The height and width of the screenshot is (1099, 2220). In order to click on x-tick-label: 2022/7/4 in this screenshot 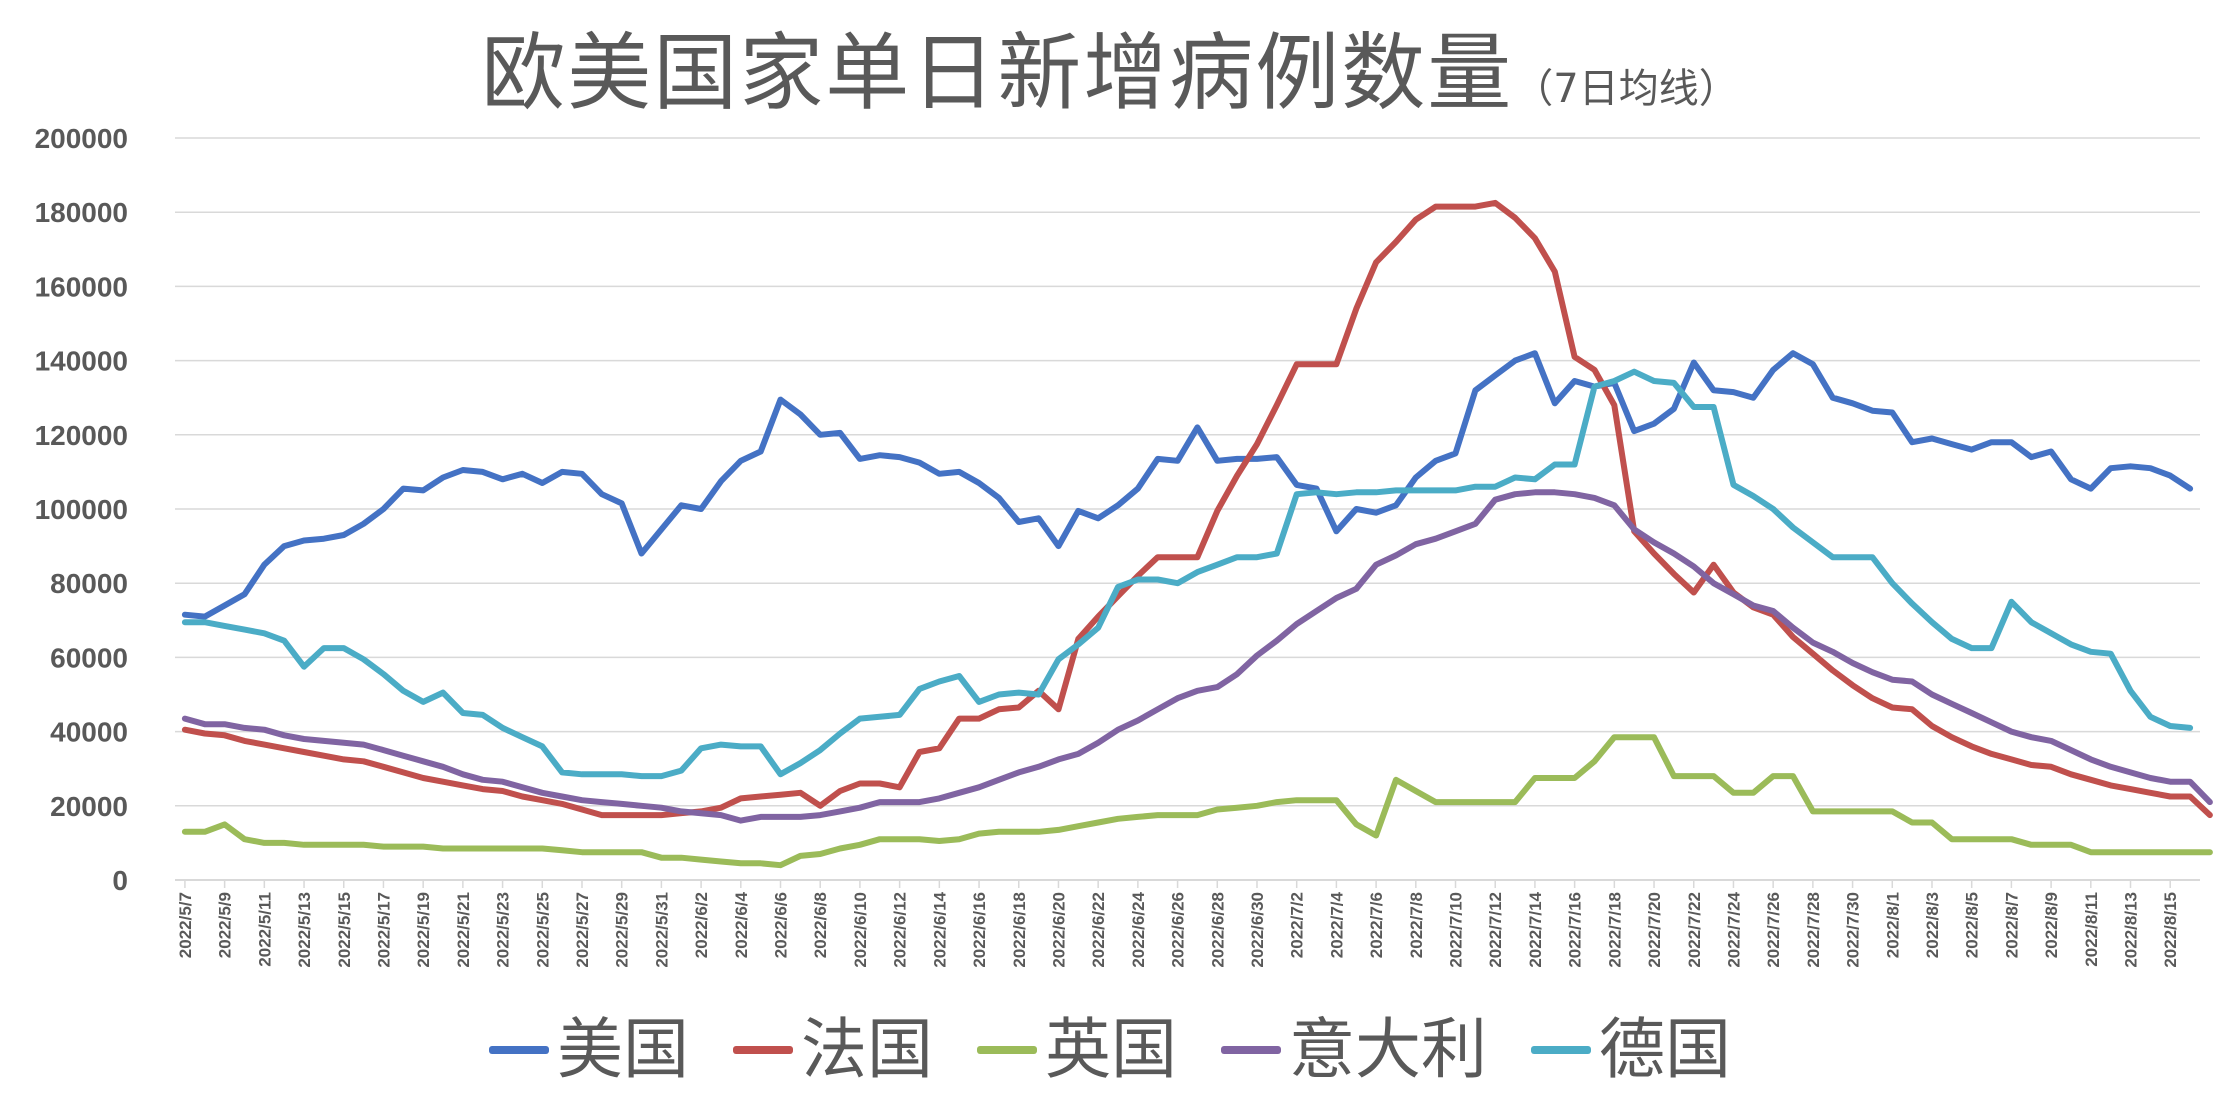, I will do `click(1336, 924)`.